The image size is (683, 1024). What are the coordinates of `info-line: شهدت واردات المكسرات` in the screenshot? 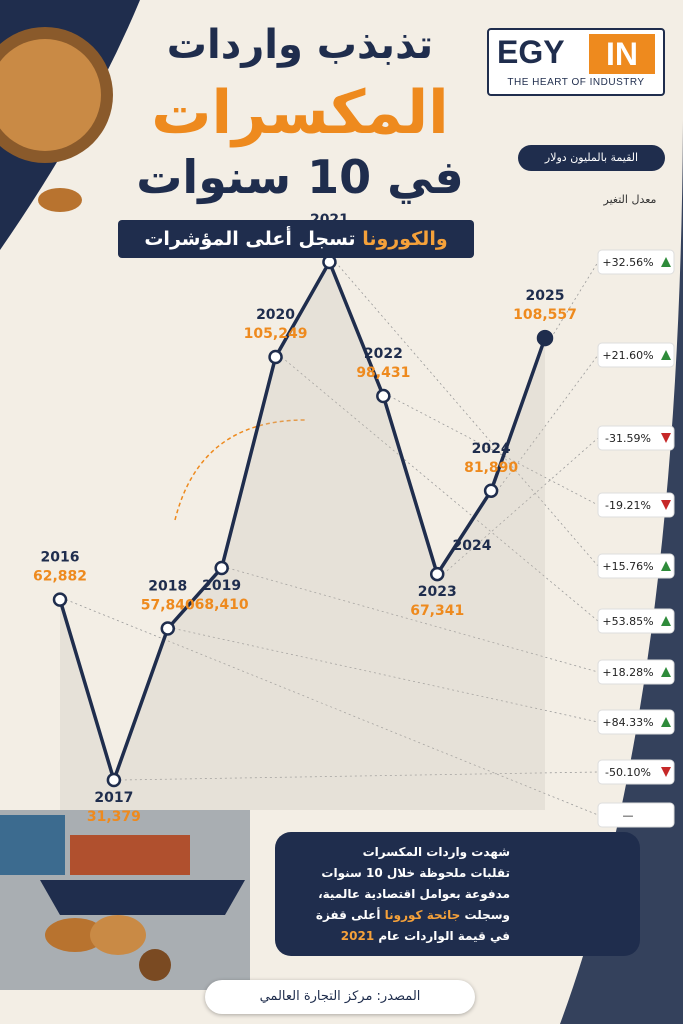 It's located at (436, 852).